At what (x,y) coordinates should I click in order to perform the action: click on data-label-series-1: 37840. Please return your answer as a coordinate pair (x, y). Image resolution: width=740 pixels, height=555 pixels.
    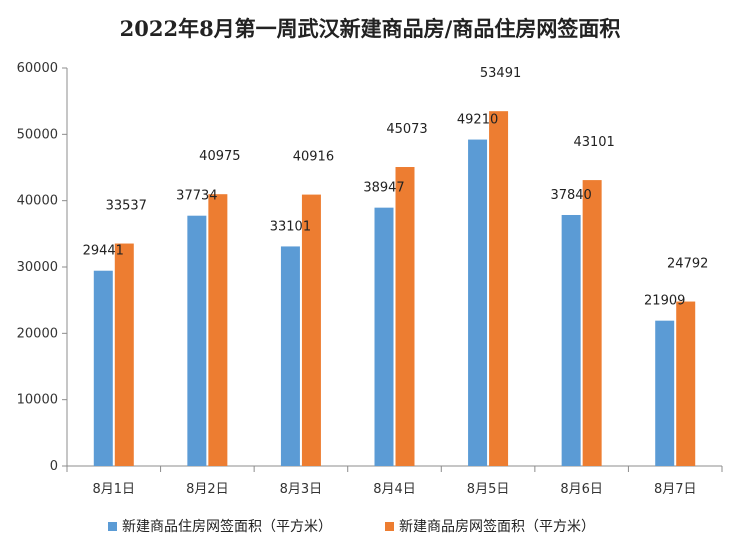
    Looking at the image, I should click on (570, 195).